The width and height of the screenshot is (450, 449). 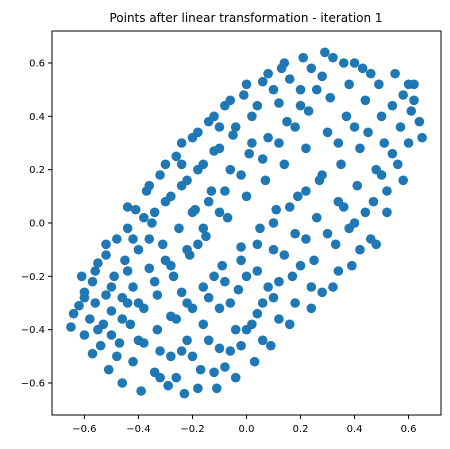 What do you see at coordinates (409, 429) in the screenshot?
I see `x-tick-label: 0.6` at bounding box center [409, 429].